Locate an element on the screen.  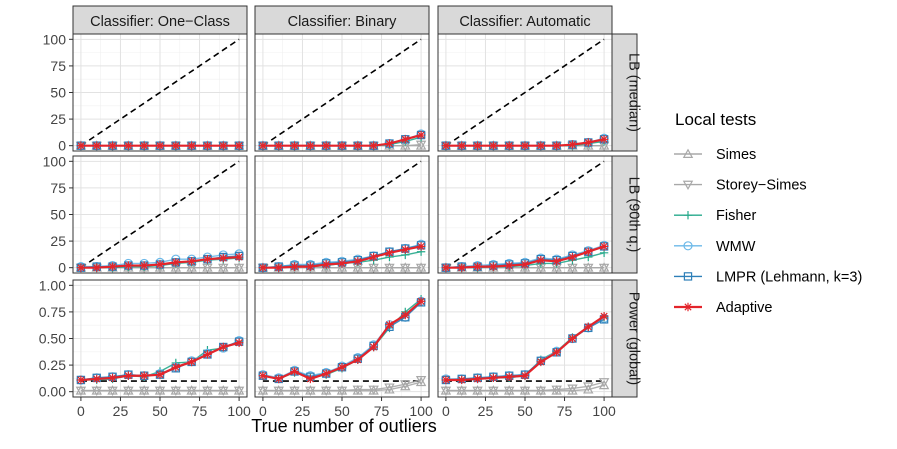
panel-r2-c0 is located at coordinates (160, 338).